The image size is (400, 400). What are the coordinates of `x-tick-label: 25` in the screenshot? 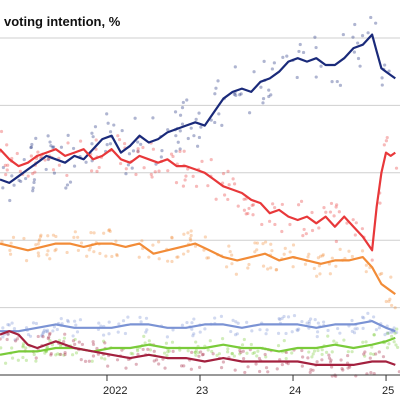 It's located at (388, 391).